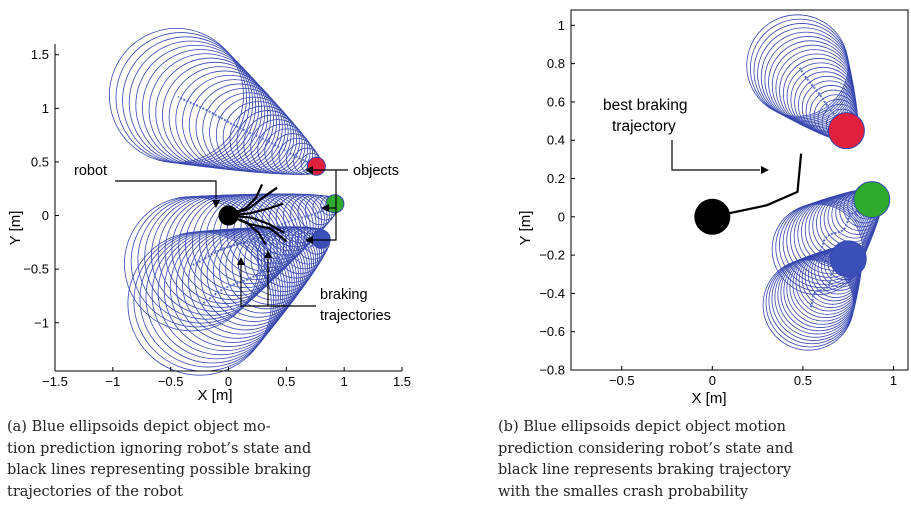  What do you see at coordinates (40, 161) in the screenshot?
I see `y-tick-label: 0.5` at bounding box center [40, 161].